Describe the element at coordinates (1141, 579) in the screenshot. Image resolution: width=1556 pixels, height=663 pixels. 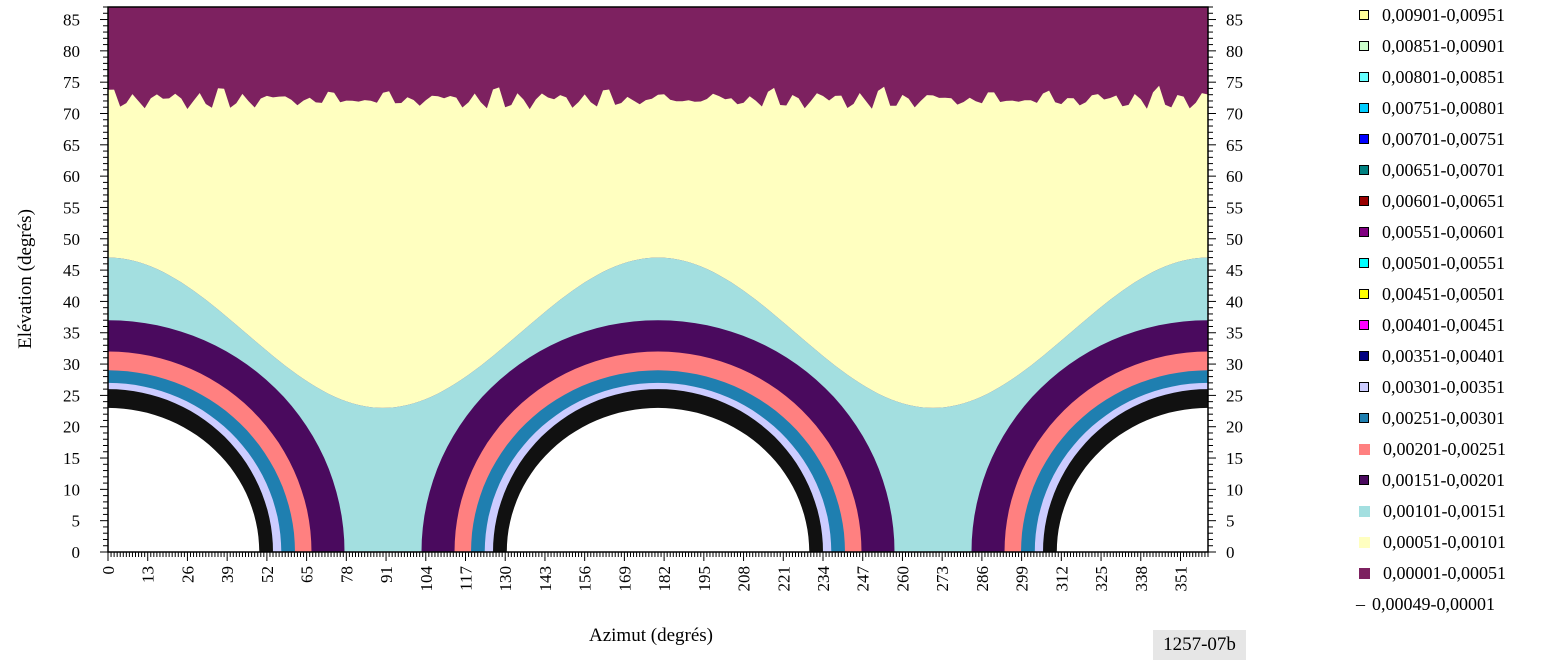
I see `x-tick-label: 338` at that location.